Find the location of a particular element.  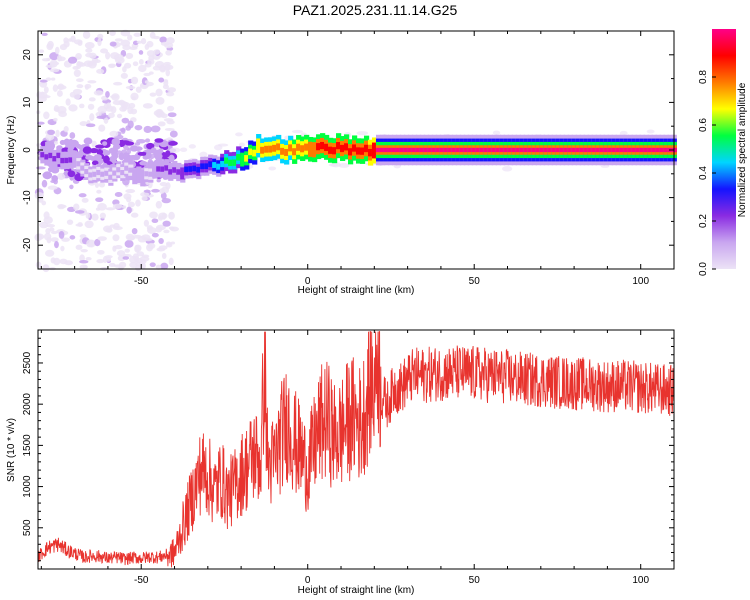

colorbar-label: Normalized spectral amplitude is located at coordinates (742, 149).